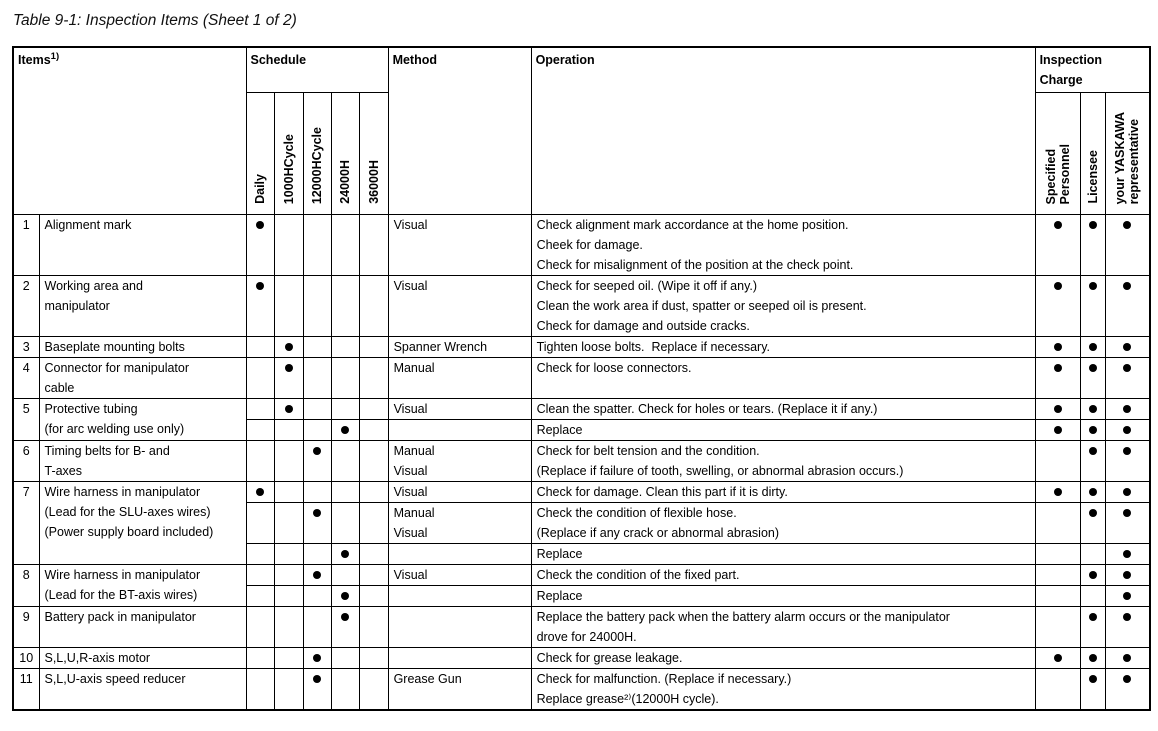 This screenshot has width=1158, height=731. What do you see at coordinates (260, 189) in the screenshot?
I see `schedule-col-label: Daily` at bounding box center [260, 189].